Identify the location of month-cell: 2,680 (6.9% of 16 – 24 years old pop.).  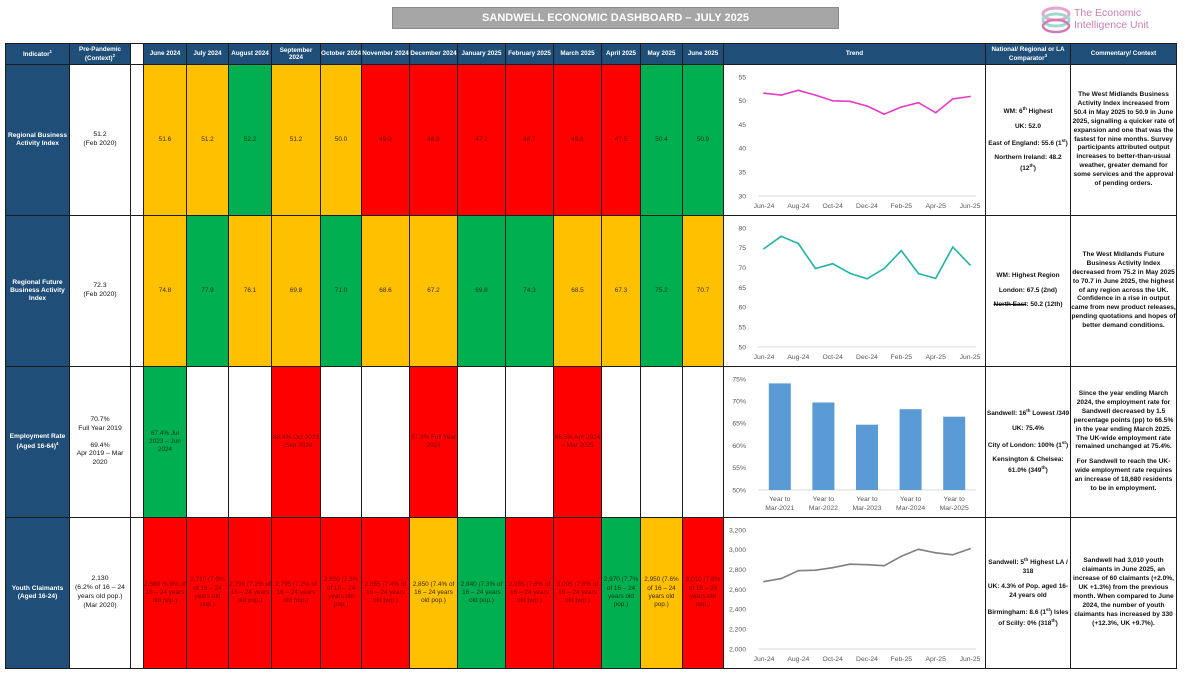
(165, 593).